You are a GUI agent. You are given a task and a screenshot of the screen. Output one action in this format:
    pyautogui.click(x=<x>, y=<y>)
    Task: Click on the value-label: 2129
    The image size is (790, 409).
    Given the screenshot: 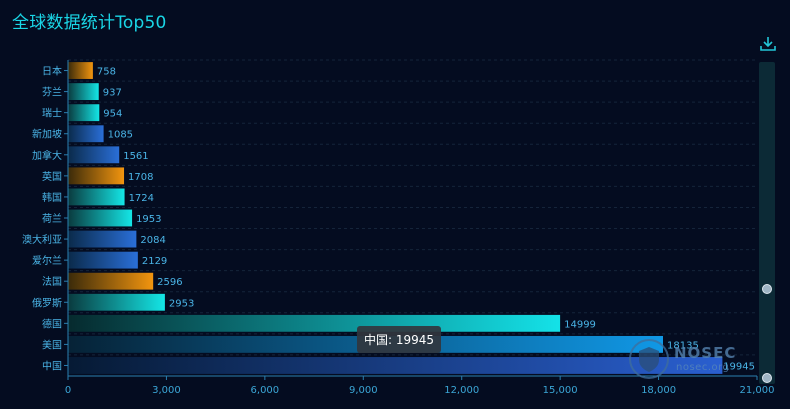 What is the action you would take?
    pyautogui.click(x=154, y=261)
    